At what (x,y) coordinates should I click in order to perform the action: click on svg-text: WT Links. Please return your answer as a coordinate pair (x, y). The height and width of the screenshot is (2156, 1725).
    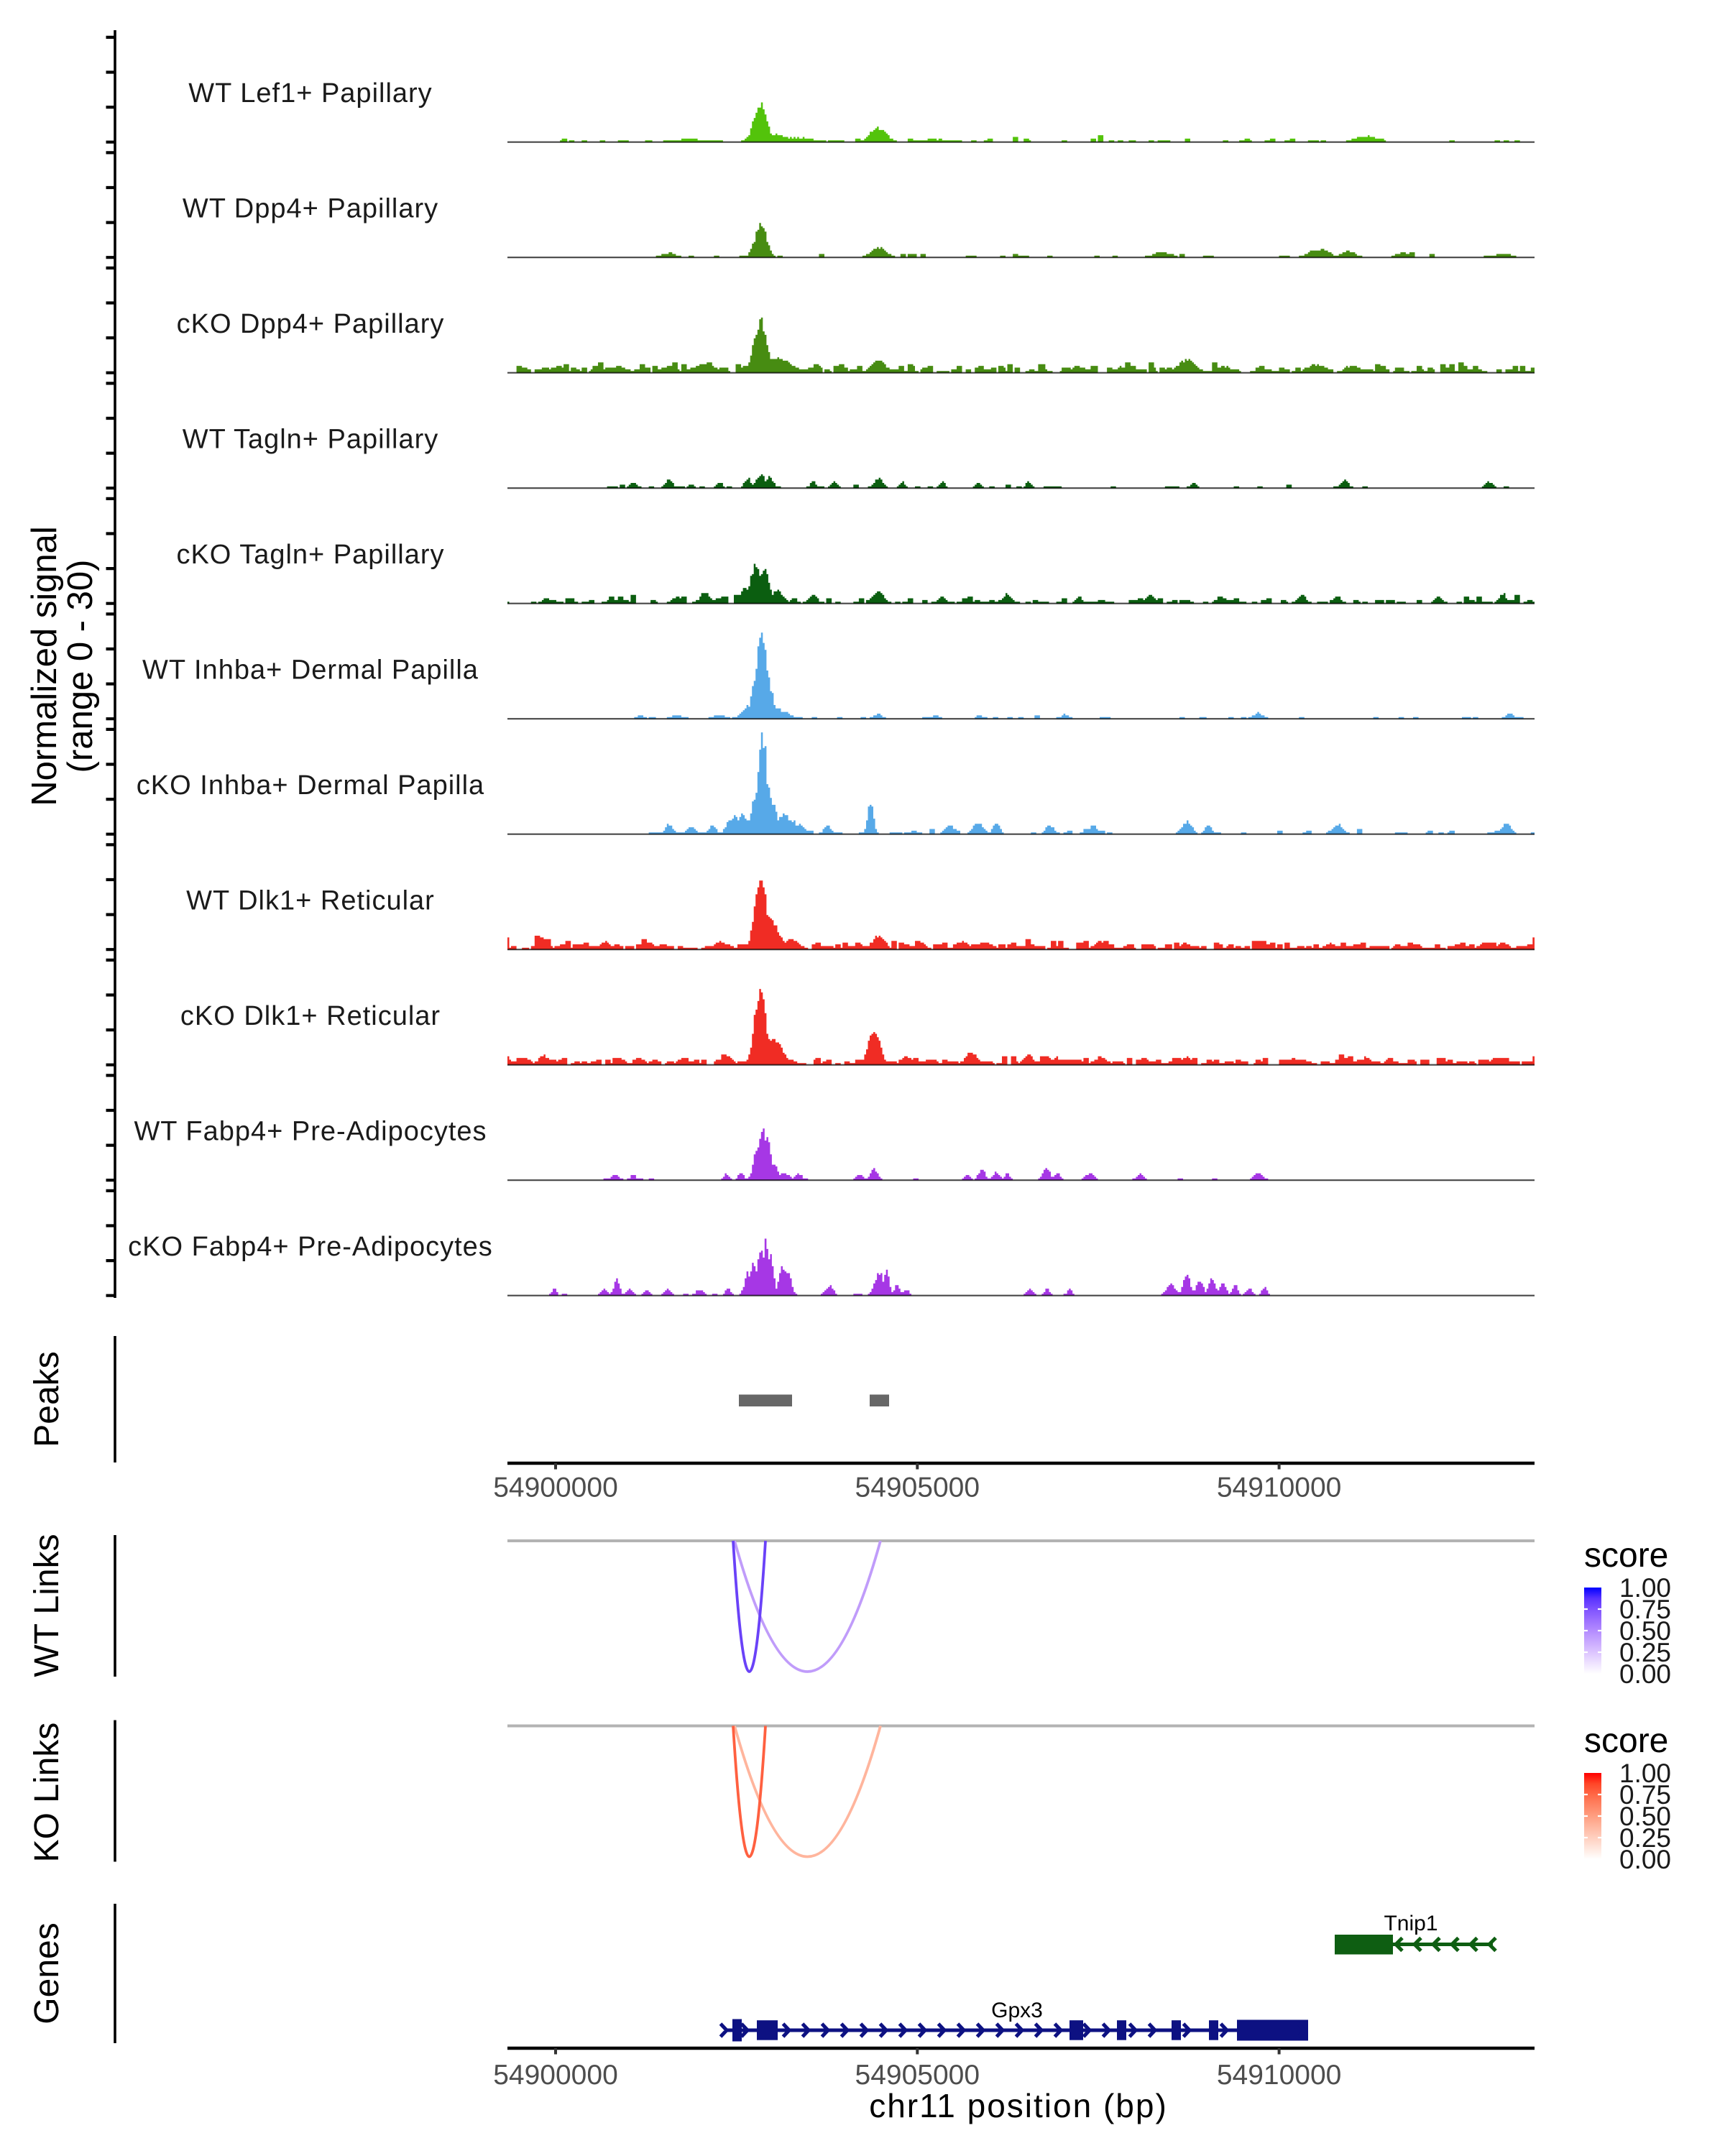
    Looking at the image, I should click on (47, 1605).